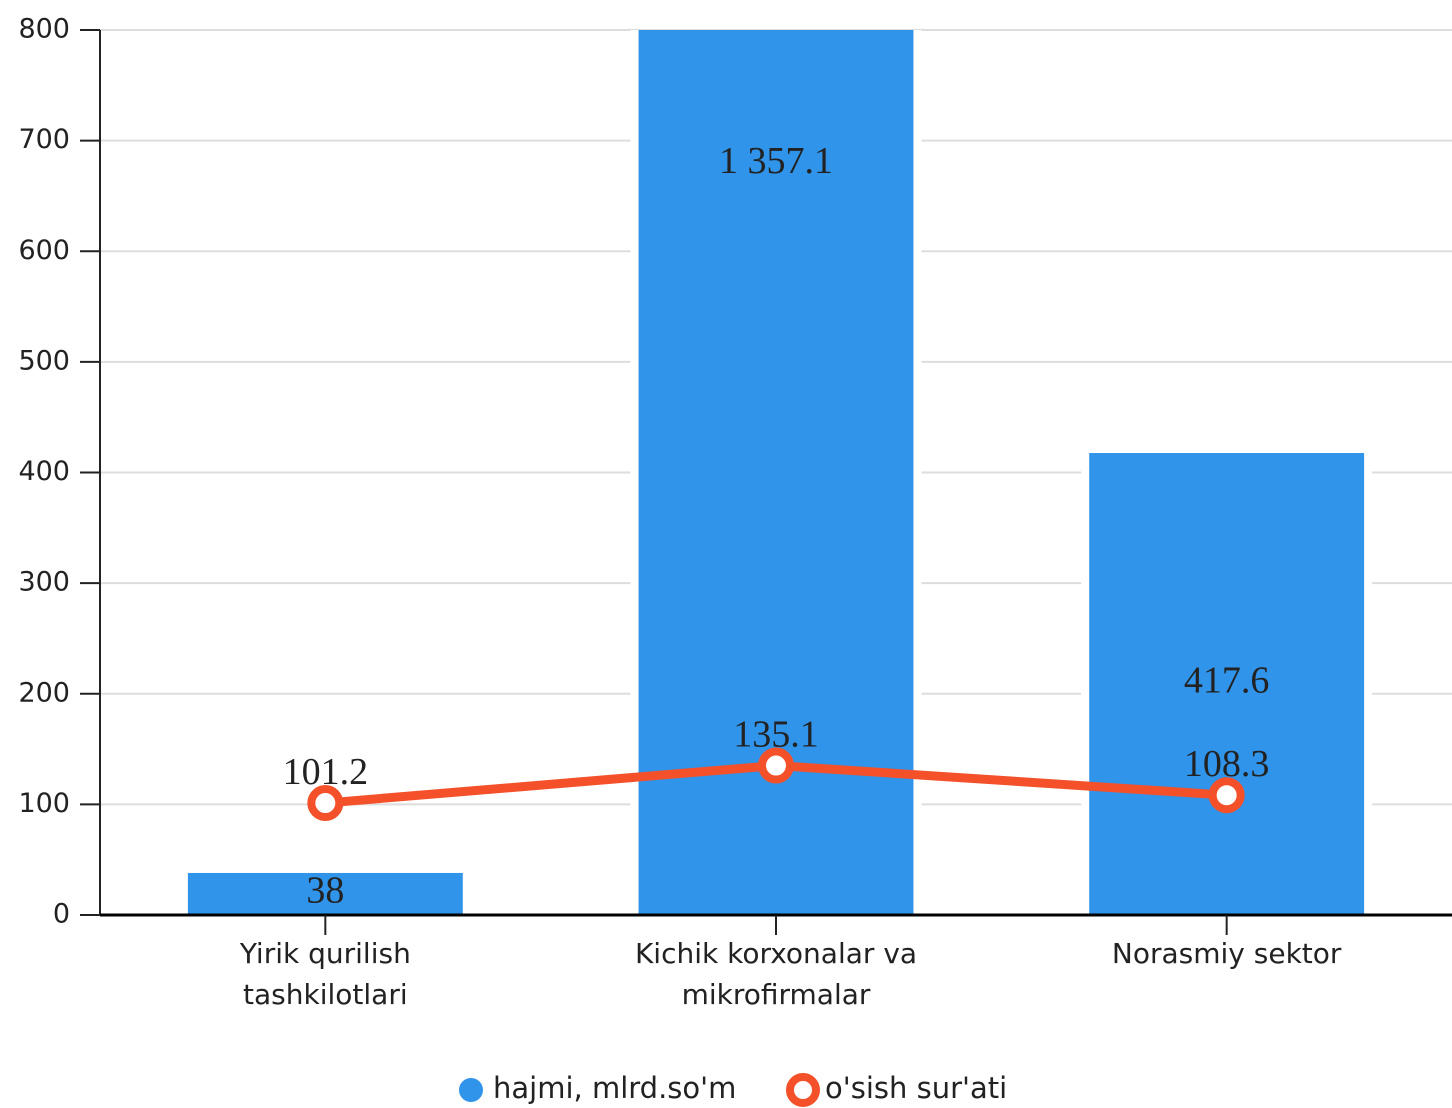 Image resolution: width=1452 pixels, height=1108 pixels. What do you see at coordinates (44, 29) in the screenshot?
I see `y-tick-label: 800` at bounding box center [44, 29].